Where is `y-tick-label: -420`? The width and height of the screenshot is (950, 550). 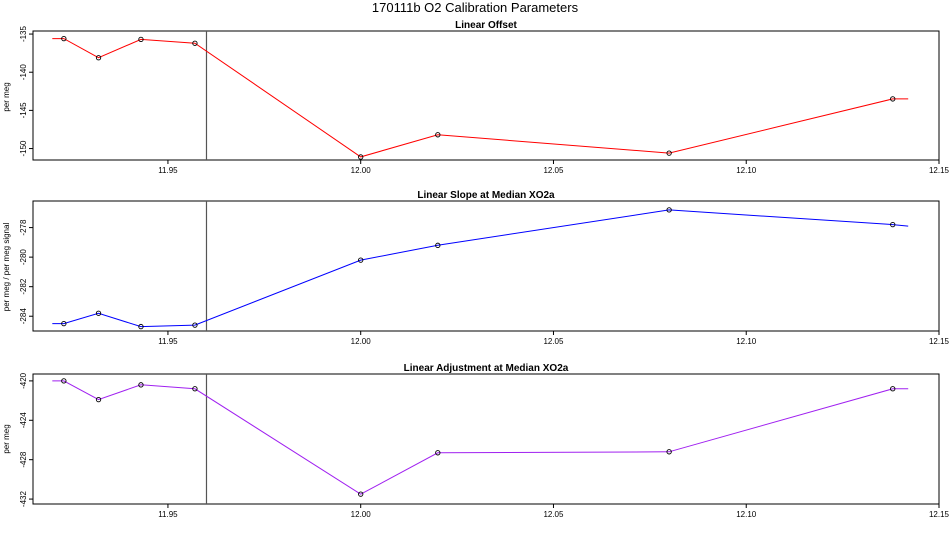 y-tick-label: -420 is located at coordinates (23, 380).